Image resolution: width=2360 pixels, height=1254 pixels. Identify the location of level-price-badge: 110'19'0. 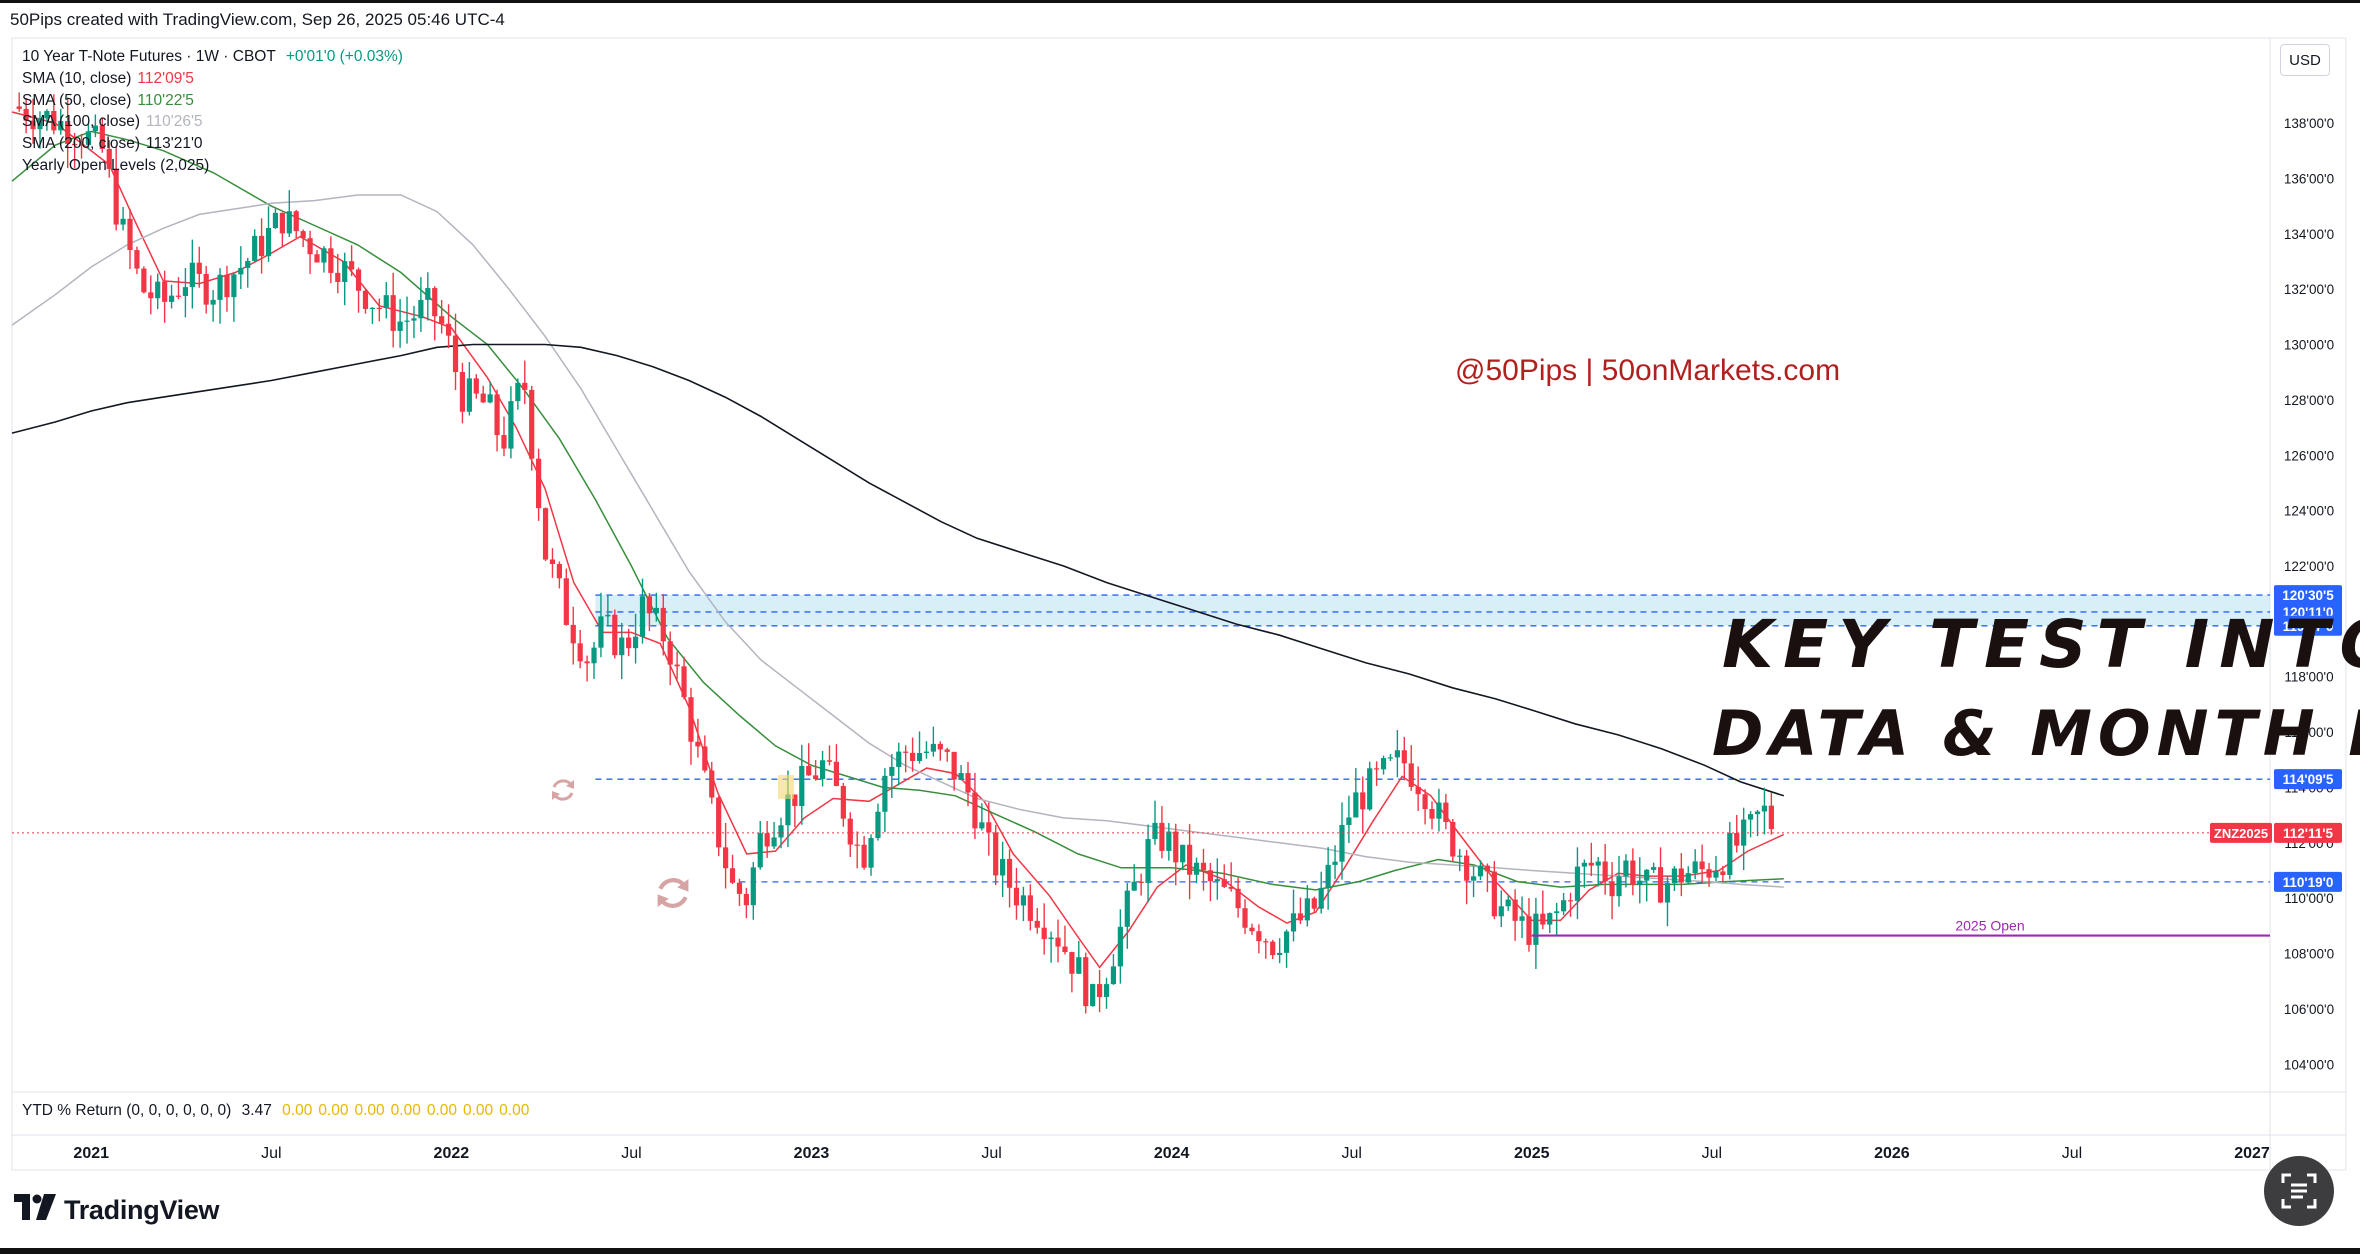
(2308, 881).